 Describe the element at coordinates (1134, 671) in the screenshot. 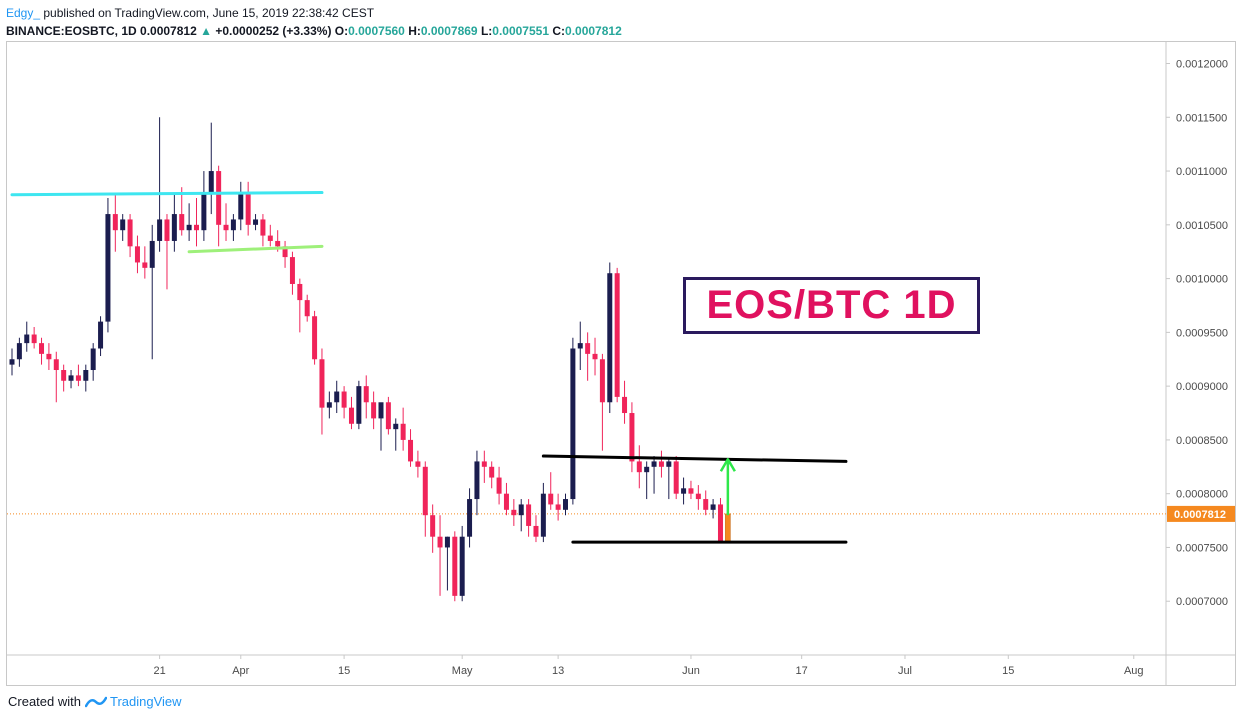

I see `x-tick-label: Aug` at that location.